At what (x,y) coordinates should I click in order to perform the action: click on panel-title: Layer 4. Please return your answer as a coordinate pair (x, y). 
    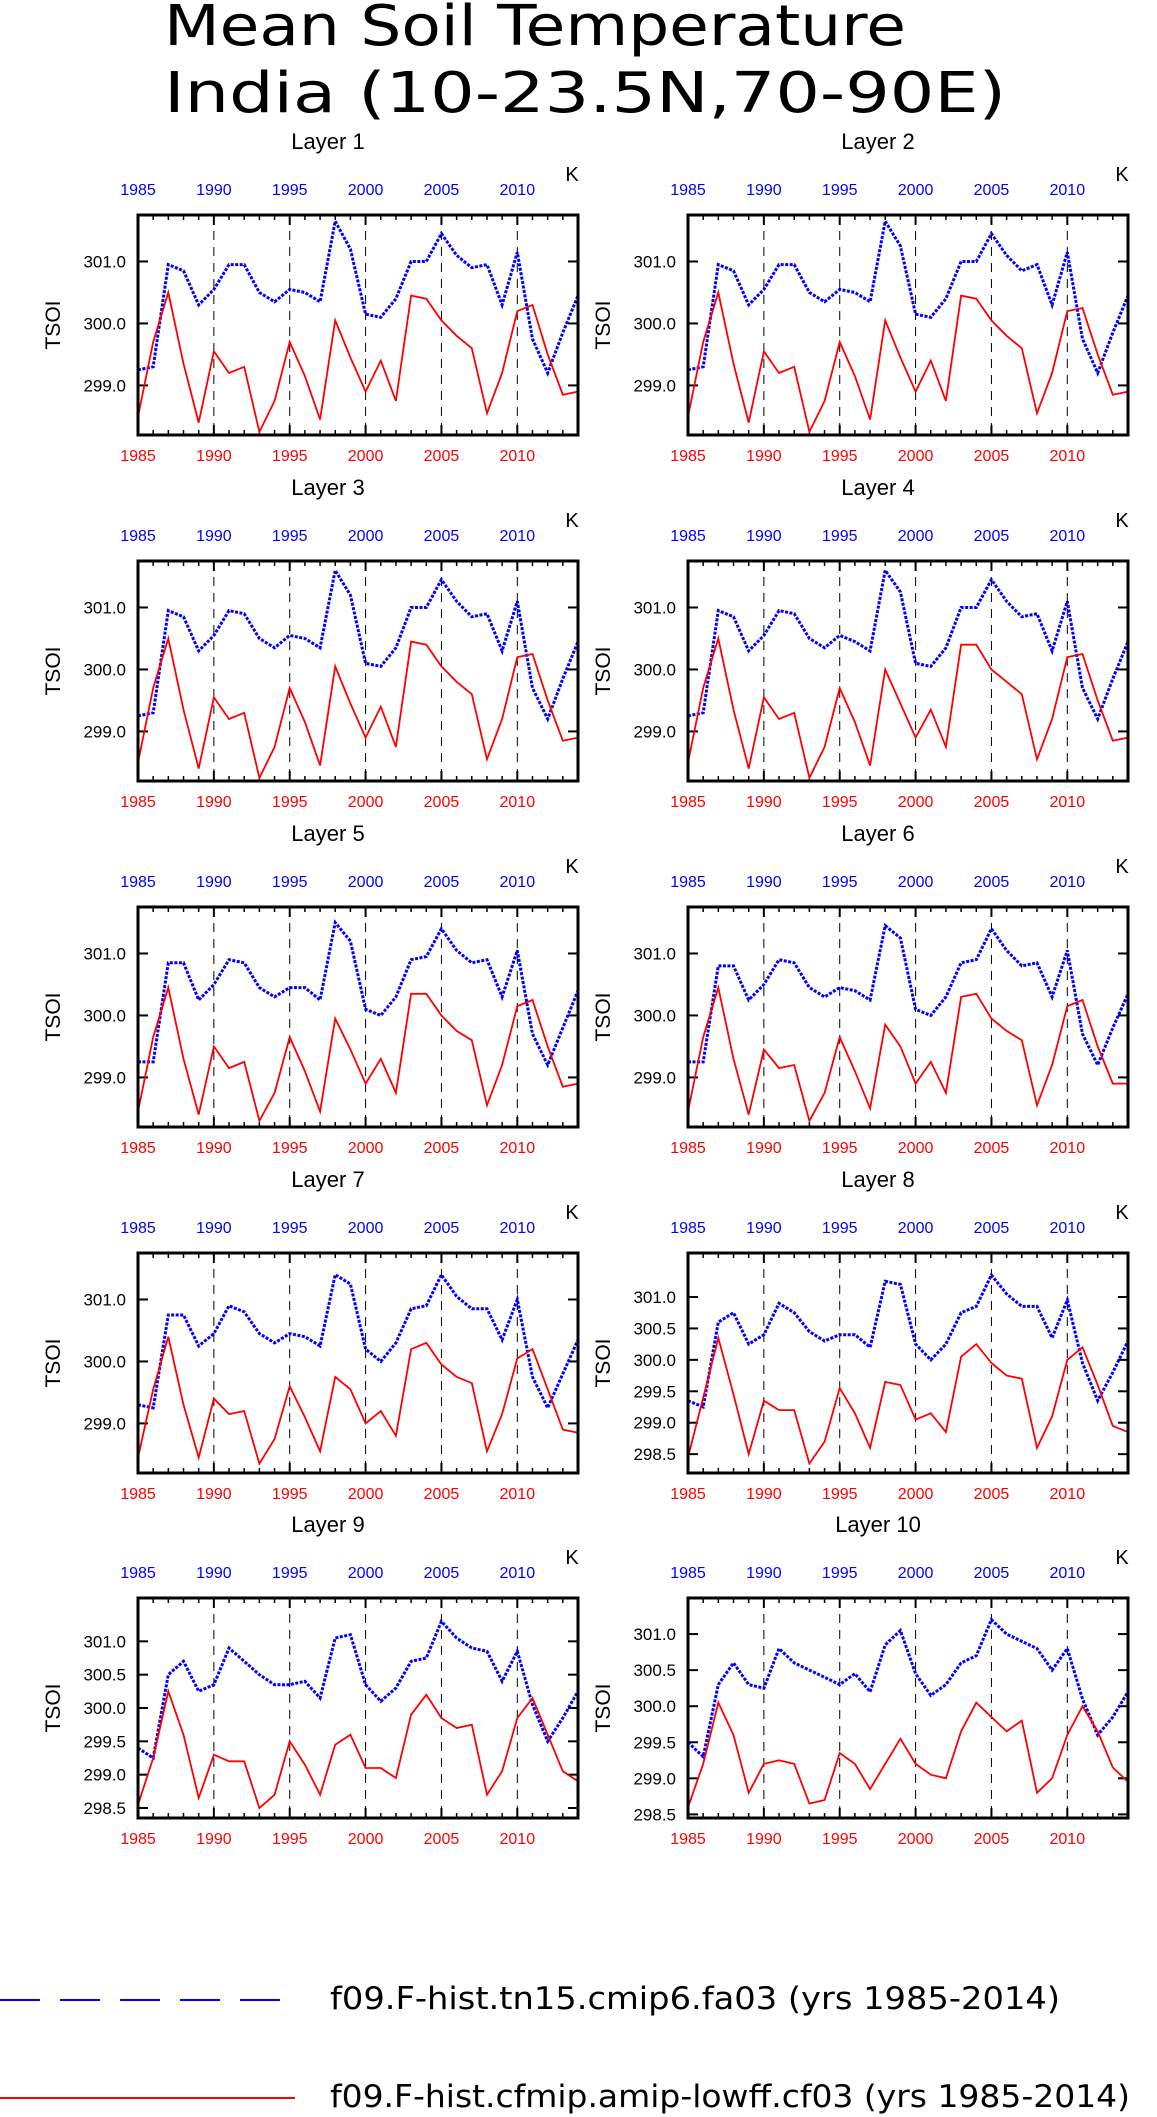
    Looking at the image, I should click on (877, 487).